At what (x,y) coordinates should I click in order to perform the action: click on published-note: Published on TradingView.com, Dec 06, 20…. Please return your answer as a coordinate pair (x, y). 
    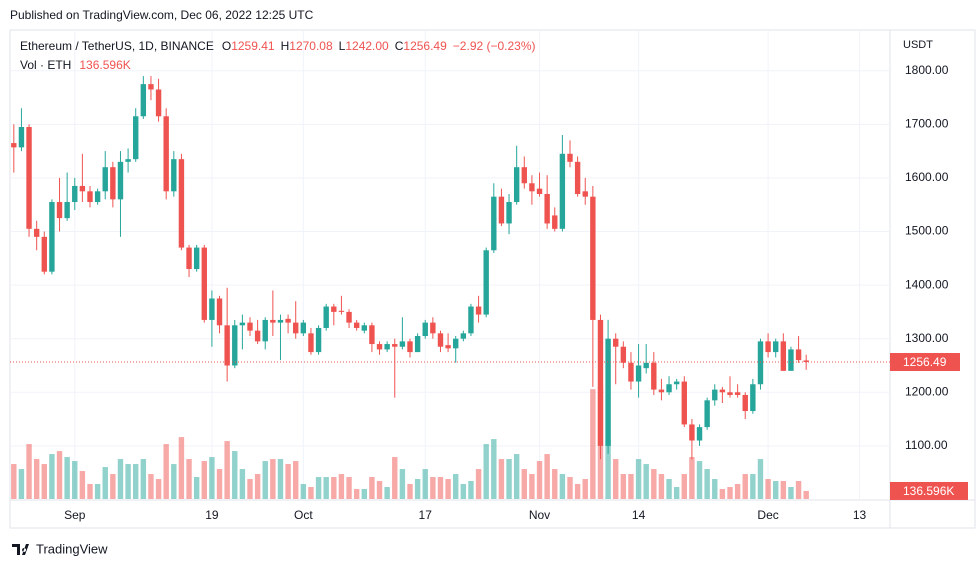
    Looking at the image, I should click on (162, 15).